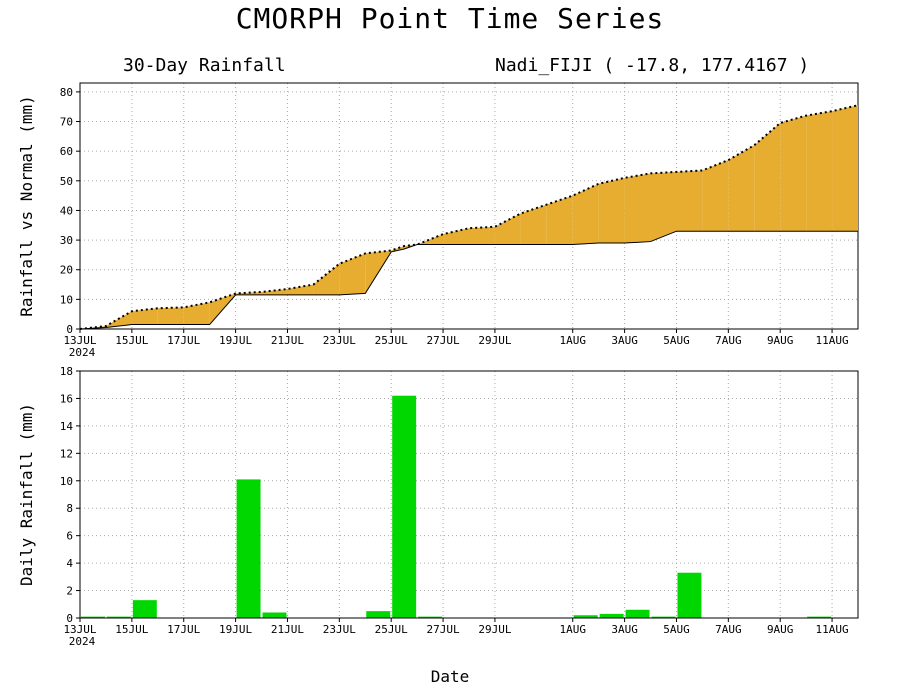  Describe the element at coordinates (66, 151) in the screenshot. I see `y-tick-label: 60` at that location.